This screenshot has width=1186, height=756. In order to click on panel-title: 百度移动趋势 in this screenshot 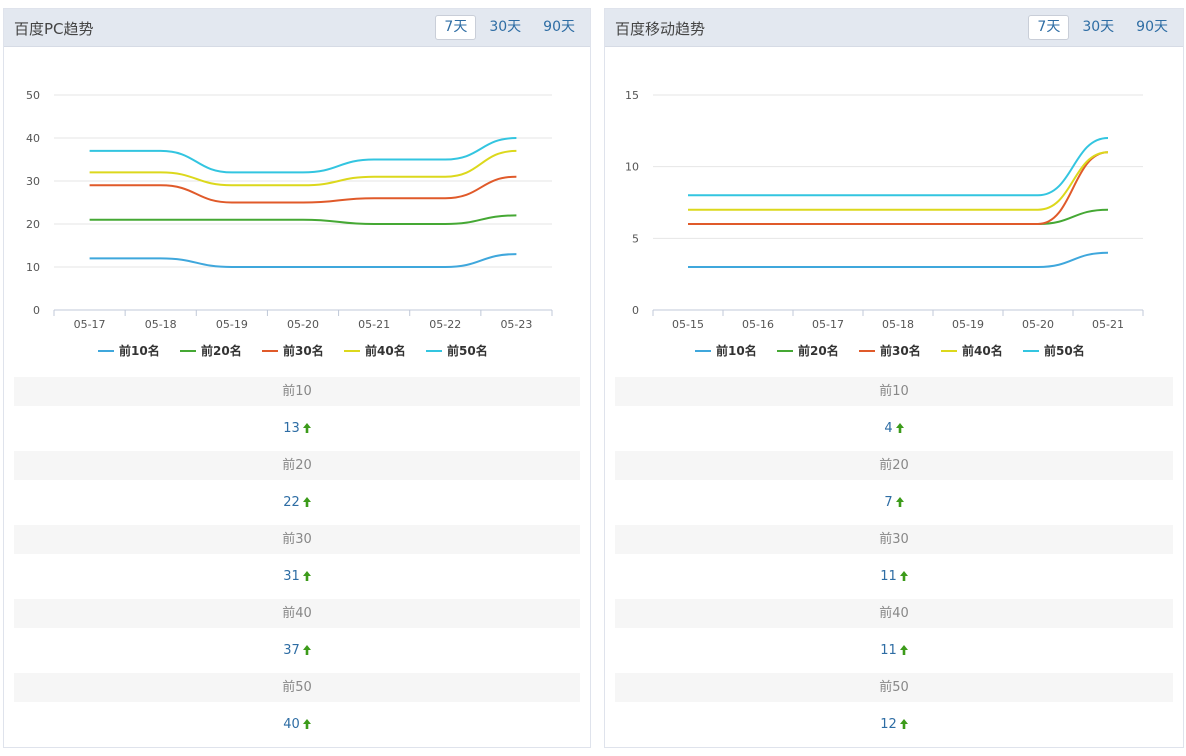, I will do `click(660, 29)`.